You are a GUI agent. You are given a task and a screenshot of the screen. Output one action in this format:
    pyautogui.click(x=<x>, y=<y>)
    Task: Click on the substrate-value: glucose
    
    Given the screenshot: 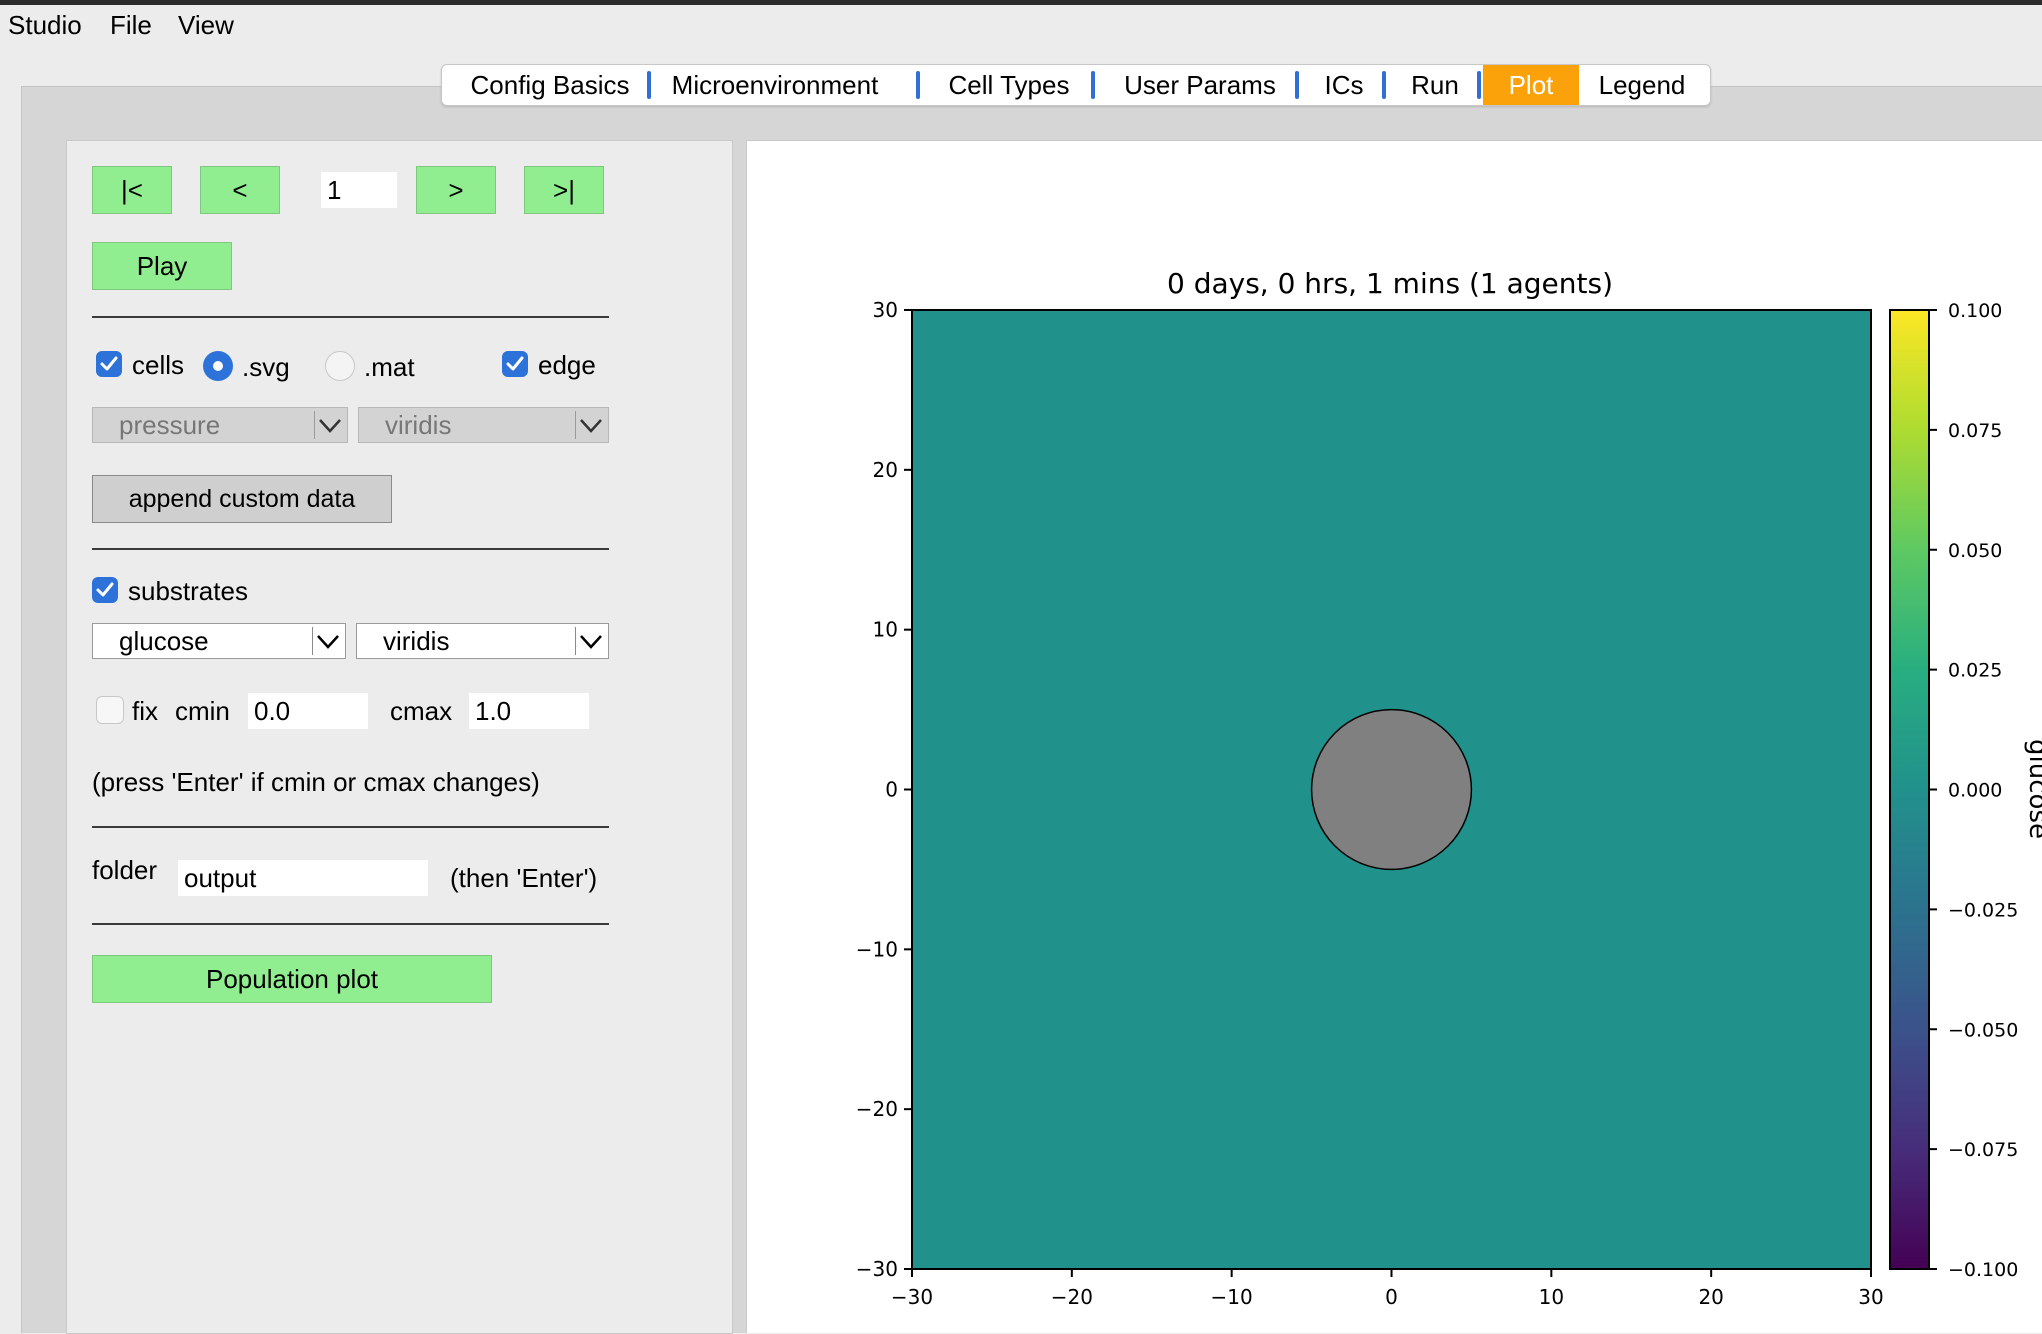 What is the action you would take?
    pyautogui.click(x=164, y=641)
    